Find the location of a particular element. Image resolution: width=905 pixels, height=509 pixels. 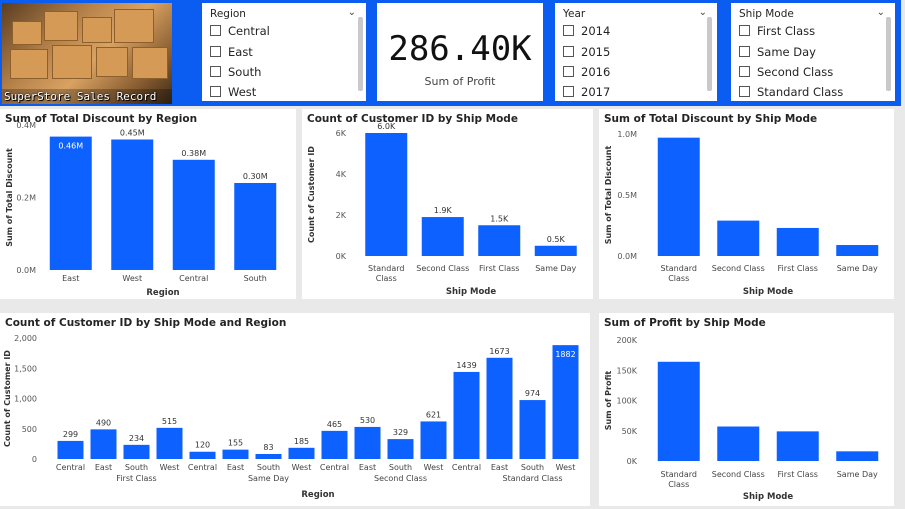

year-option: 2017 is located at coordinates (586, 93).